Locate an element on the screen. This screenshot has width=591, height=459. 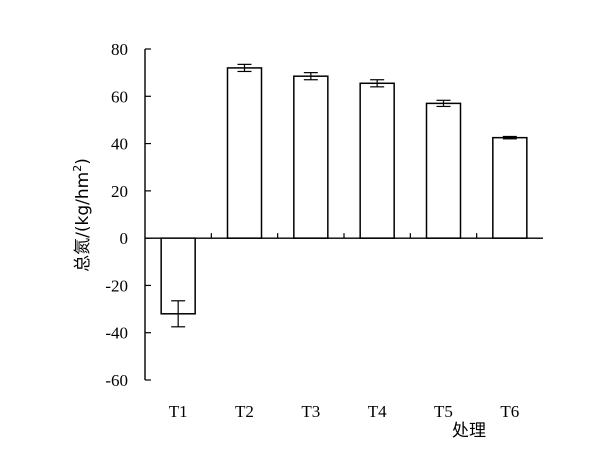
y-axis-title: 总氮/(kg/hm2) is located at coordinates (82, 215).